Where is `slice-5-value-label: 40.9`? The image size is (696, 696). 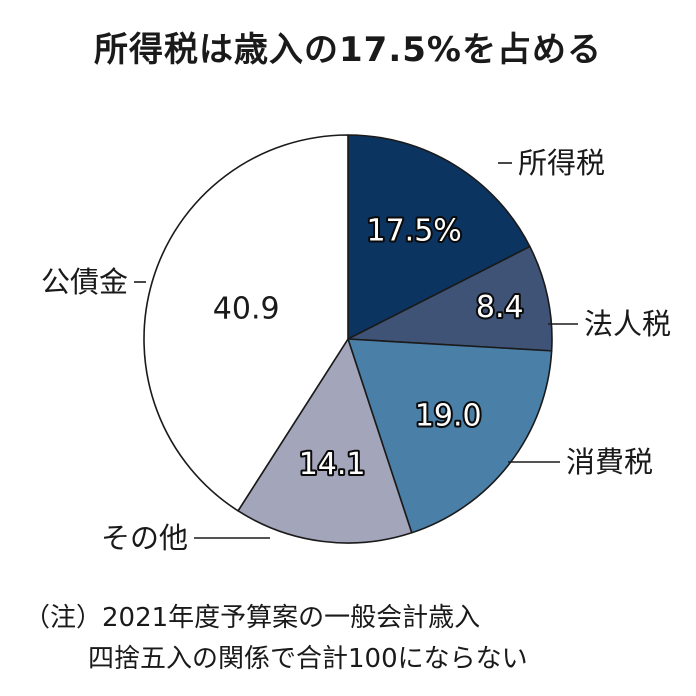 slice-5-value-label: 40.9 is located at coordinates (246, 309).